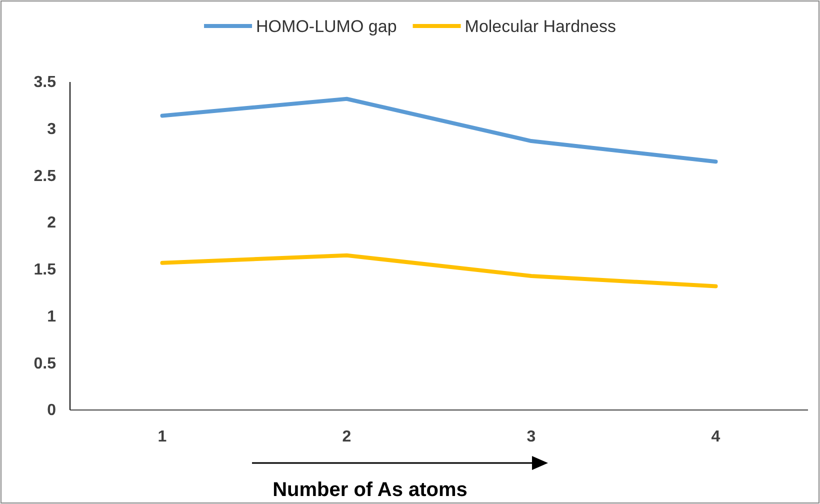 The height and width of the screenshot is (504, 820). Describe the element at coordinates (45, 270) in the screenshot. I see `y-tick-label: 1.5` at that location.